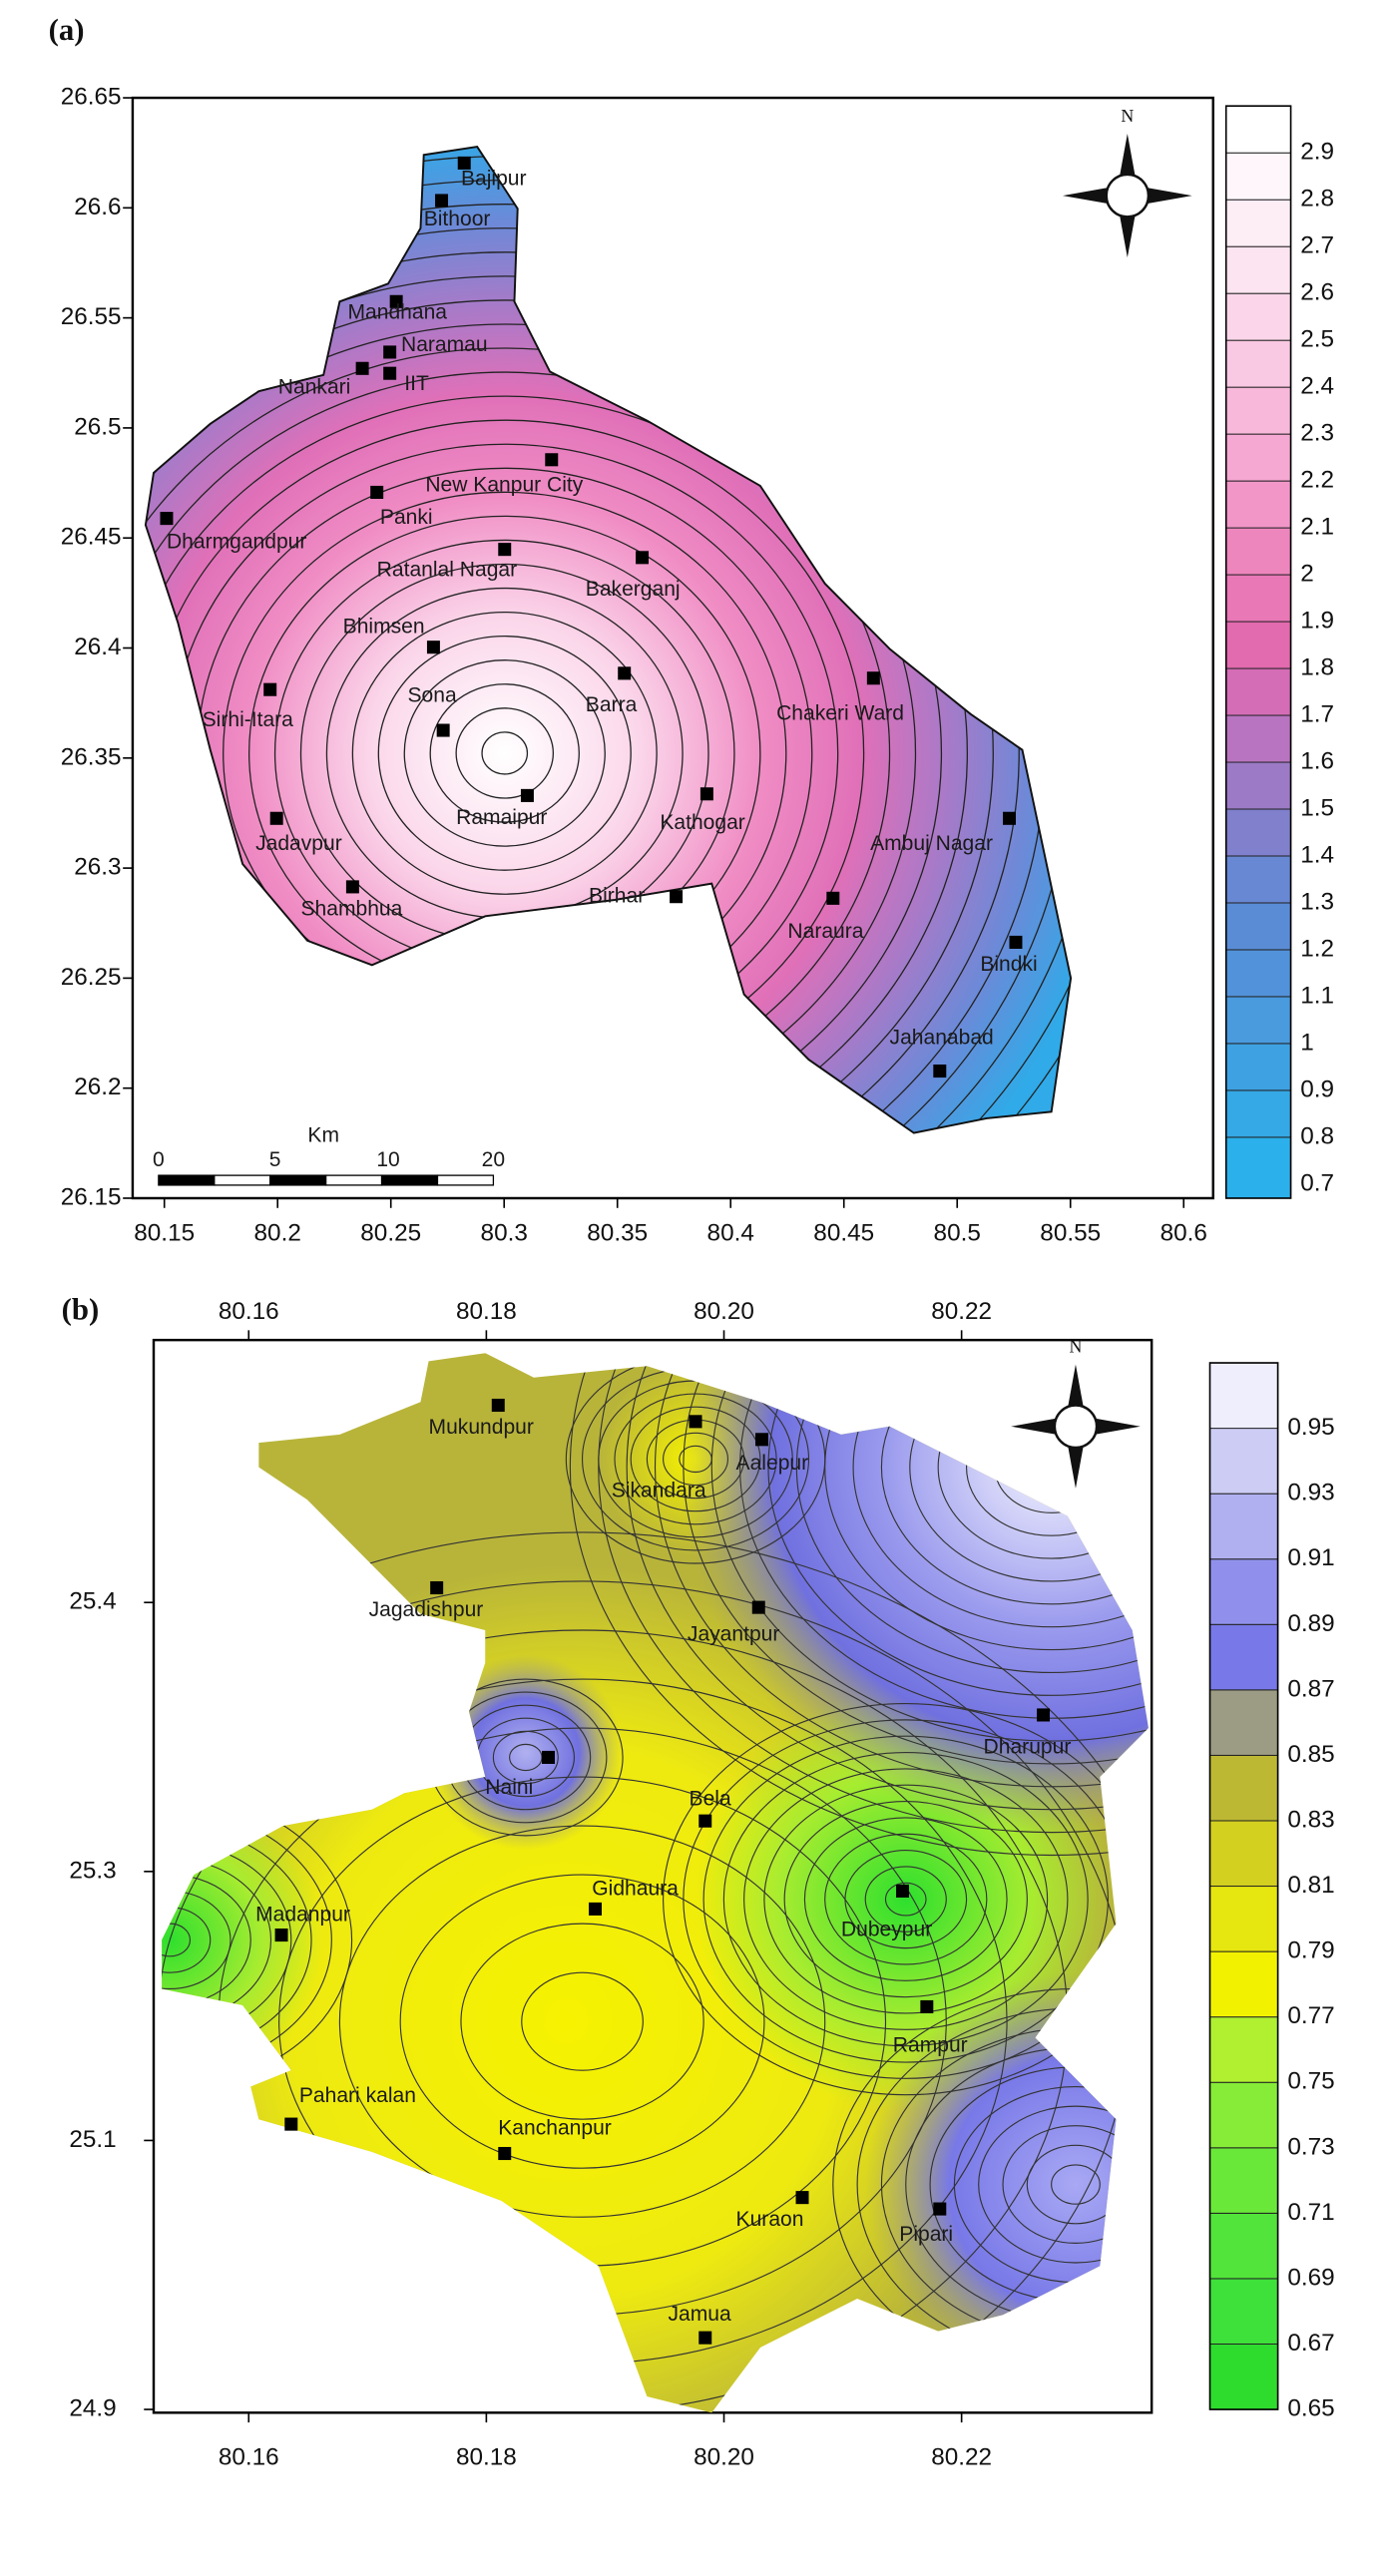  Describe the element at coordinates (97, 867) in the screenshot. I see `y-tick-label: 26.3` at that location.